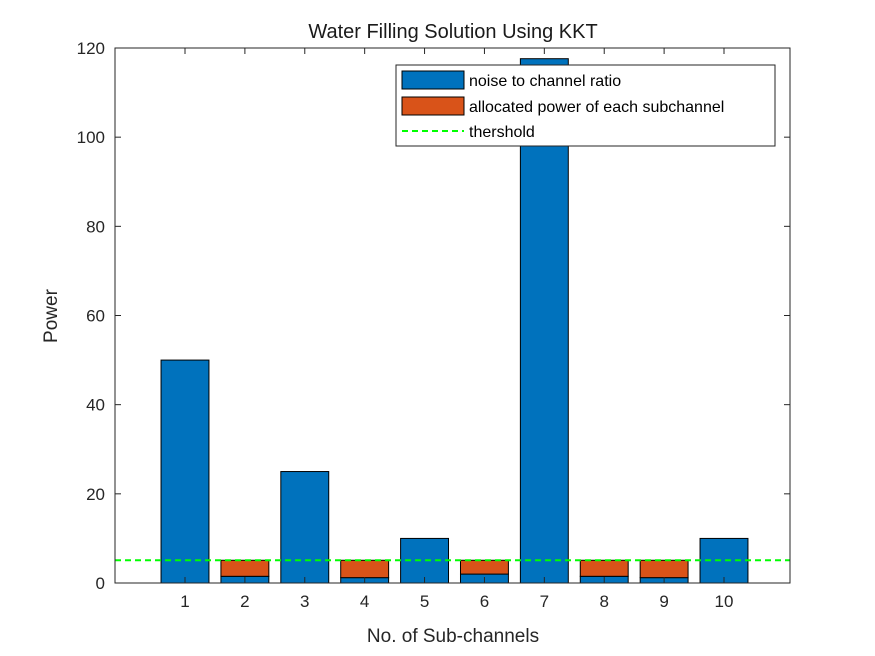  Describe the element at coordinates (244, 601) in the screenshot. I see `x-tick-label: 2` at that location.